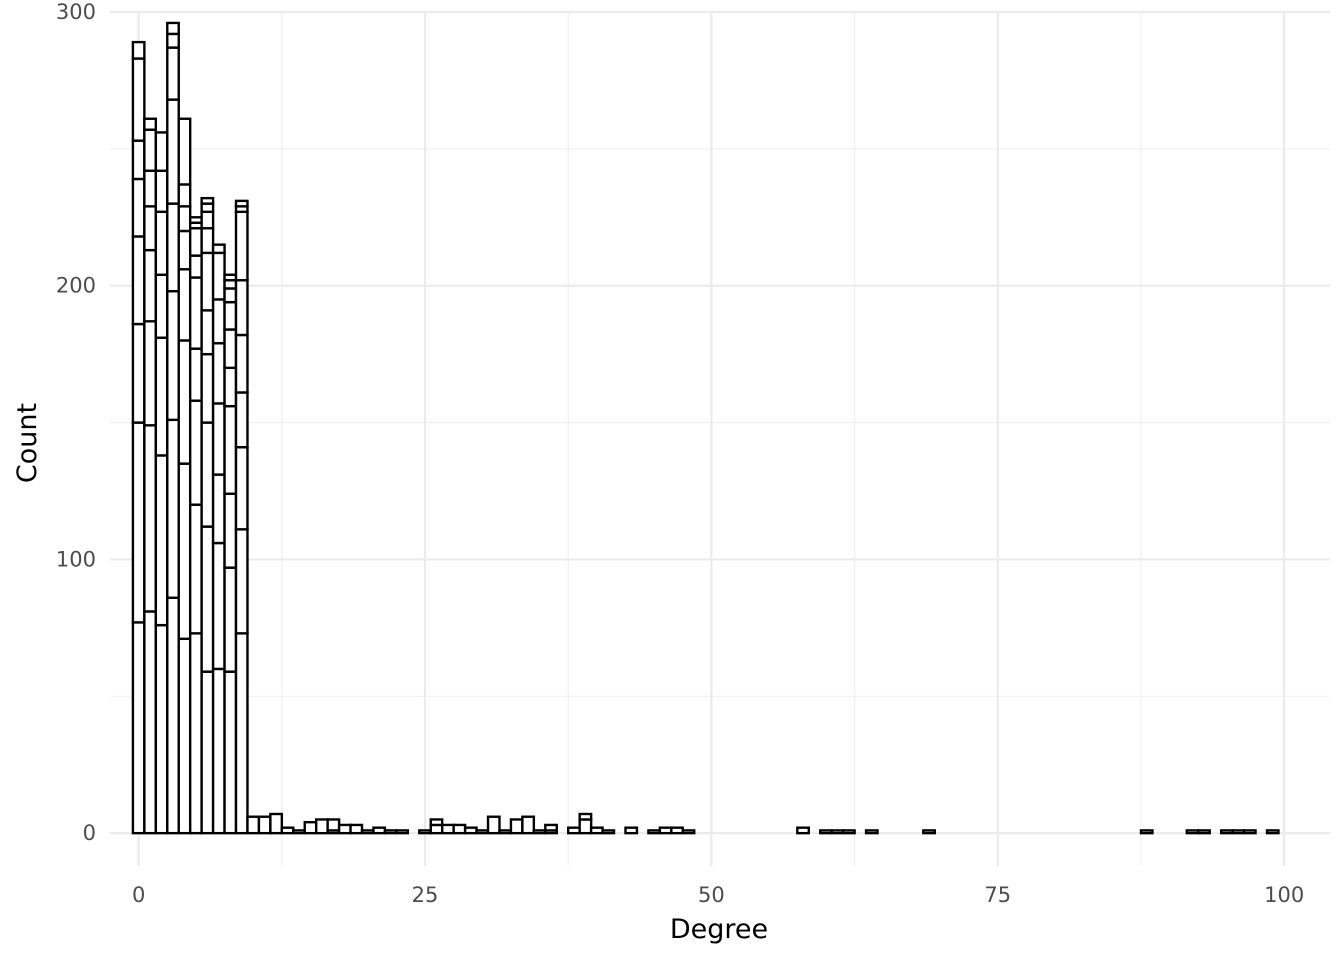 The image size is (1344, 960). Describe the element at coordinates (76, 286) in the screenshot. I see `y-tick-label: 200` at that location.